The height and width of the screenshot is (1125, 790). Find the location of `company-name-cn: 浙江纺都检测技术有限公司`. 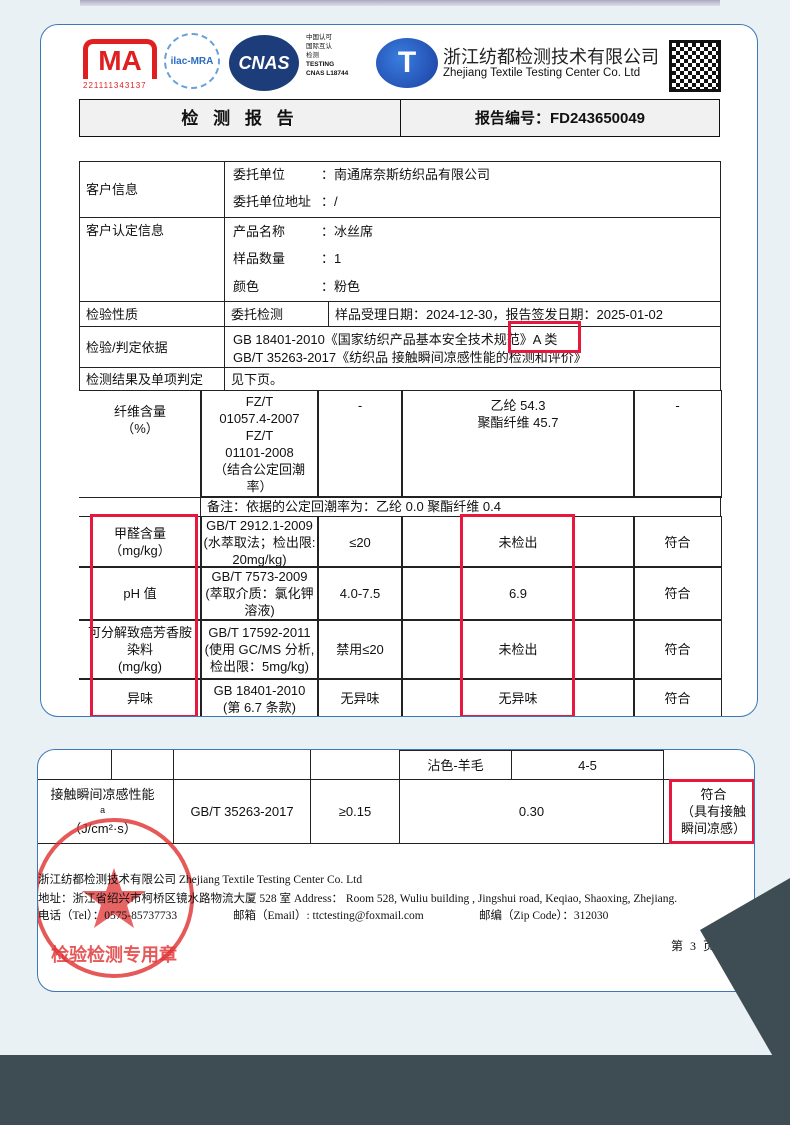

company-name-cn: 浙江纺都检测技术有限公司 is located at coordinates (551, 57).